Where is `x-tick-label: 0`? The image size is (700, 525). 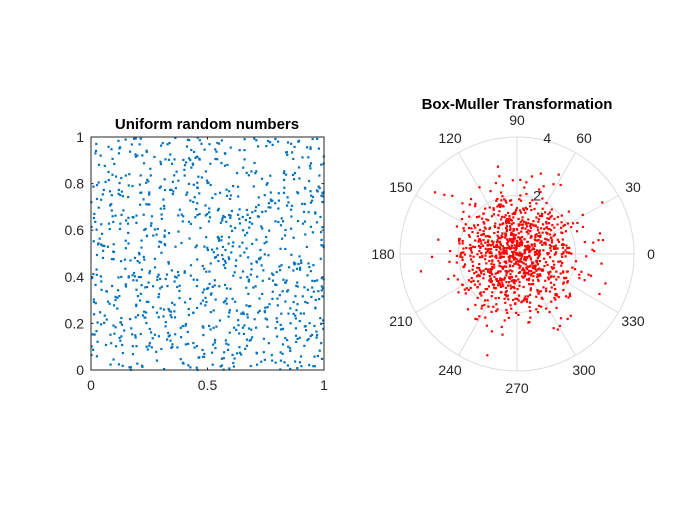 x-tick-label: 0 is located at coordinates (91, 385).